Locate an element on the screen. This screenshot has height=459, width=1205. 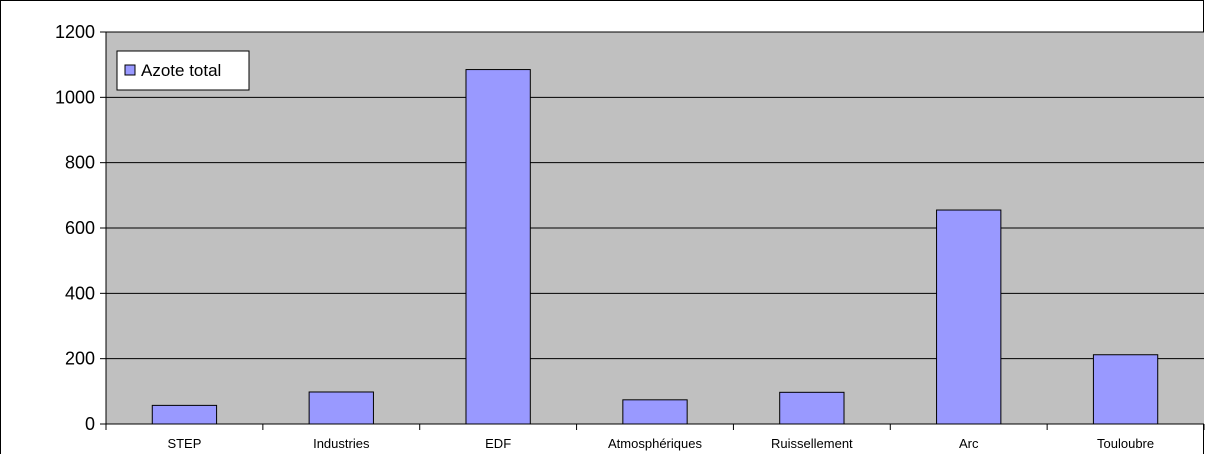
x-tick-label: Atmosphériques is located at coordinates (655, 443).